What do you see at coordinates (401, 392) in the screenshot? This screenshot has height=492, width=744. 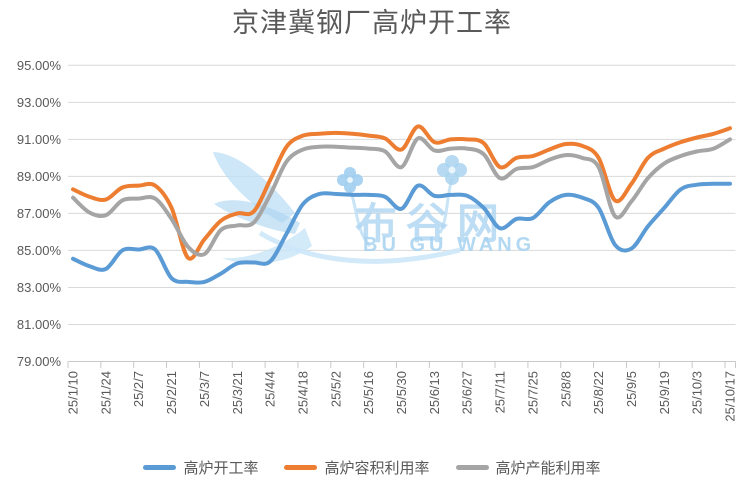 I see `x-axis-label: 25/5/30` at bounding box center [401, 392].